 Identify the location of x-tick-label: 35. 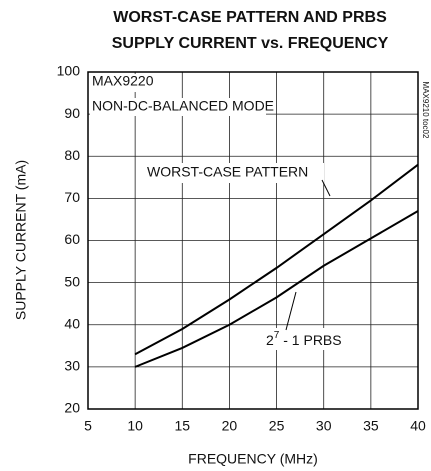
(371, 426).